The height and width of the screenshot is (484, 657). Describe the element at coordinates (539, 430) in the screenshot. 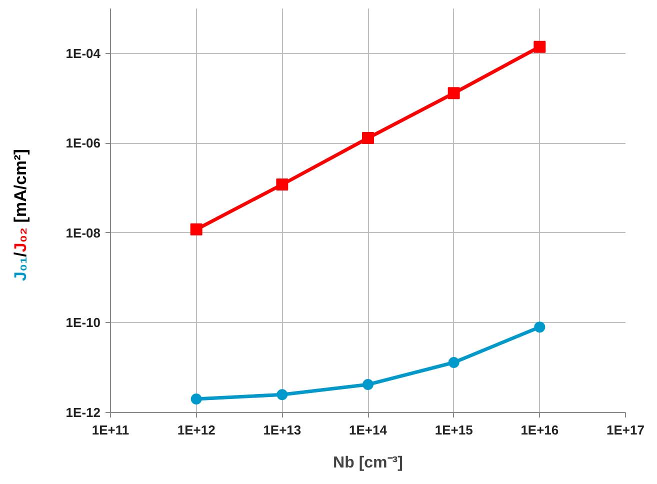

I see `x-tick-label: 1E+16` at that location.